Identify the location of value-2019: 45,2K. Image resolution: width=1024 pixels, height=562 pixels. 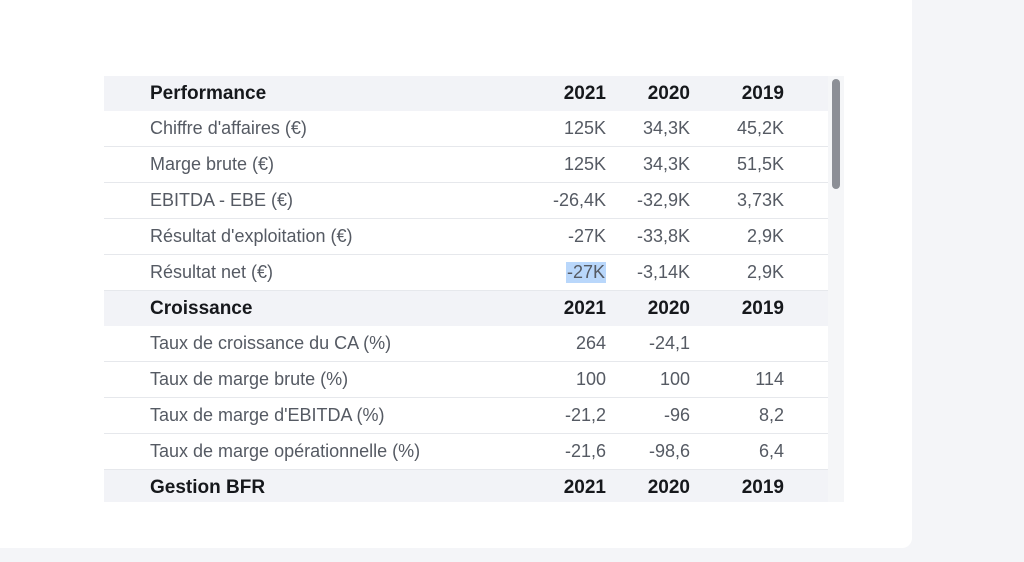
(760, 128).